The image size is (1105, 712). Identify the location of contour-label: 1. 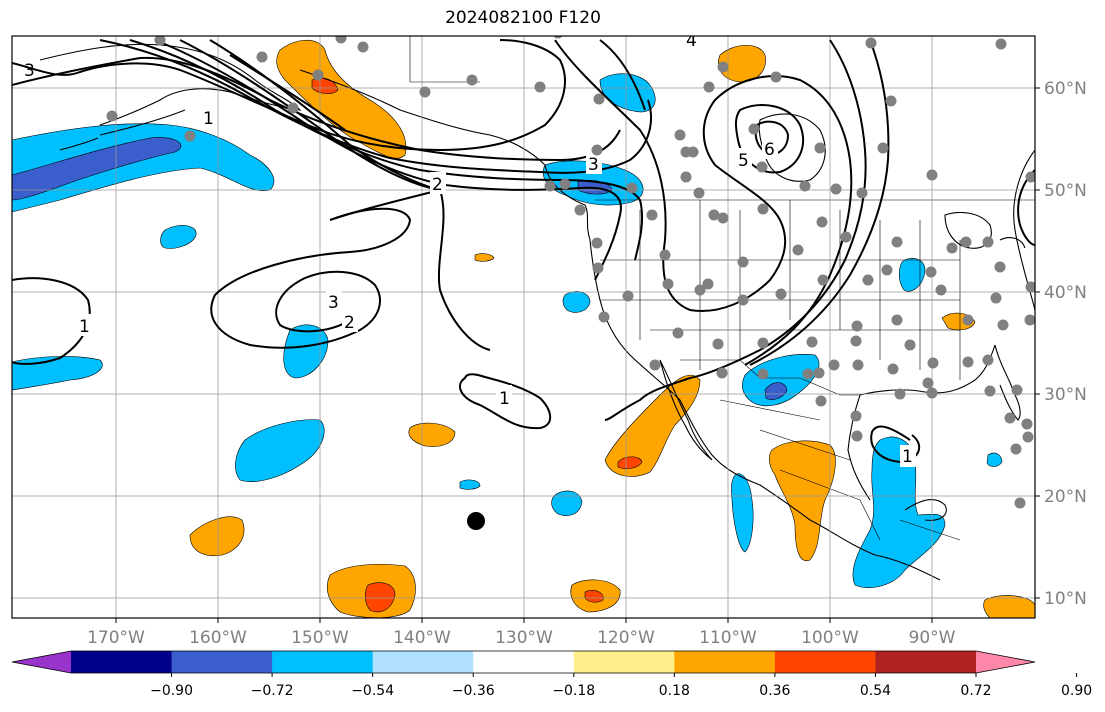
(504, 399).